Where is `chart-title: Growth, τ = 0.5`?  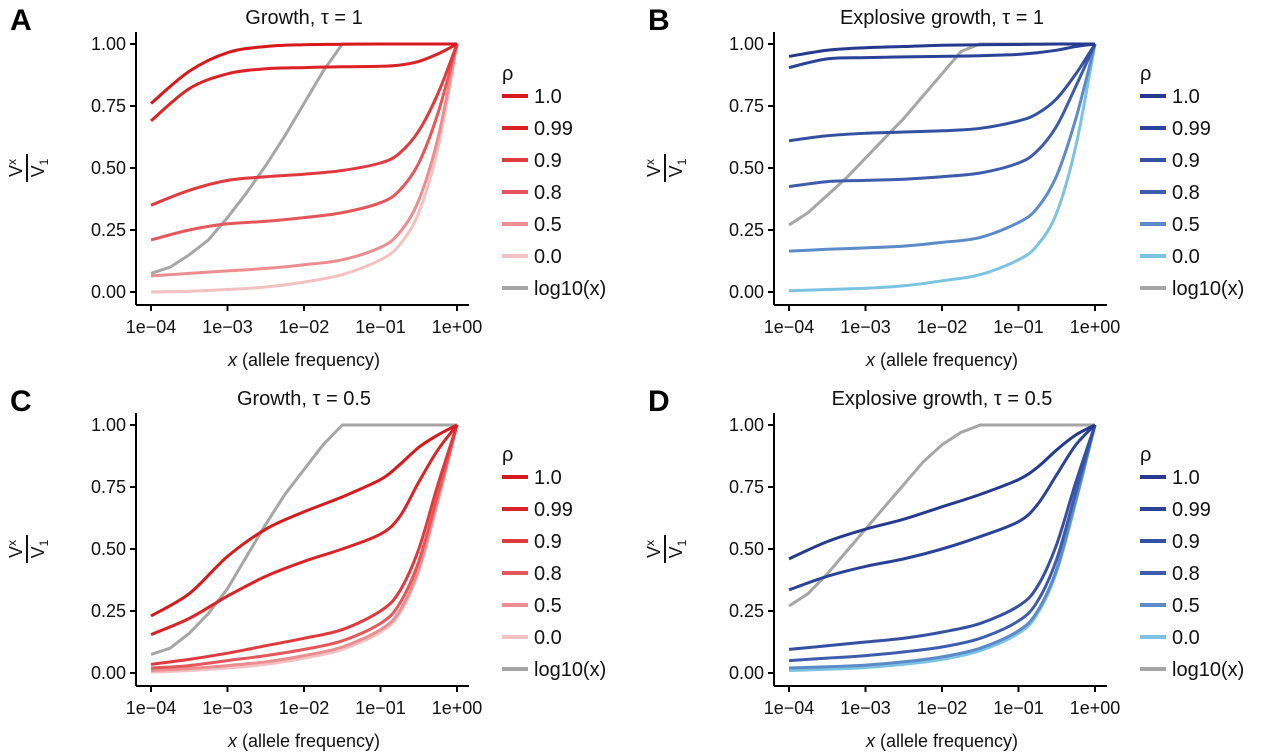
chart-title: Growth, τ = 0.5 is located at coordinates (304, 399).